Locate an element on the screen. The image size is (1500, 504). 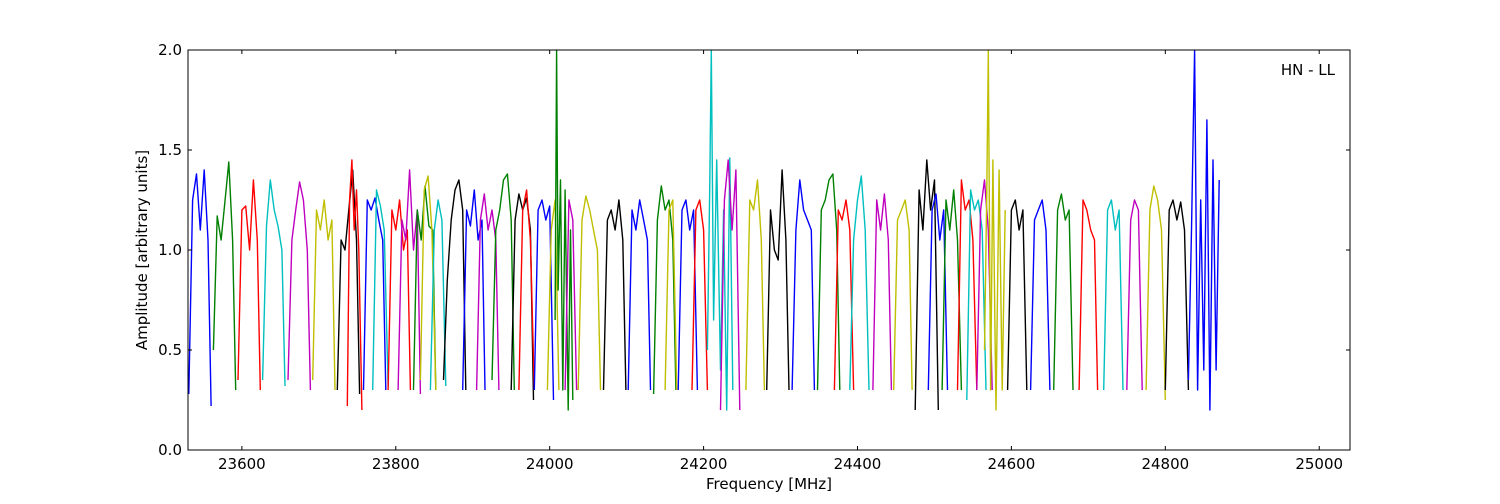
annotation-label: HN - LL is located at coordinates (1308, 70).